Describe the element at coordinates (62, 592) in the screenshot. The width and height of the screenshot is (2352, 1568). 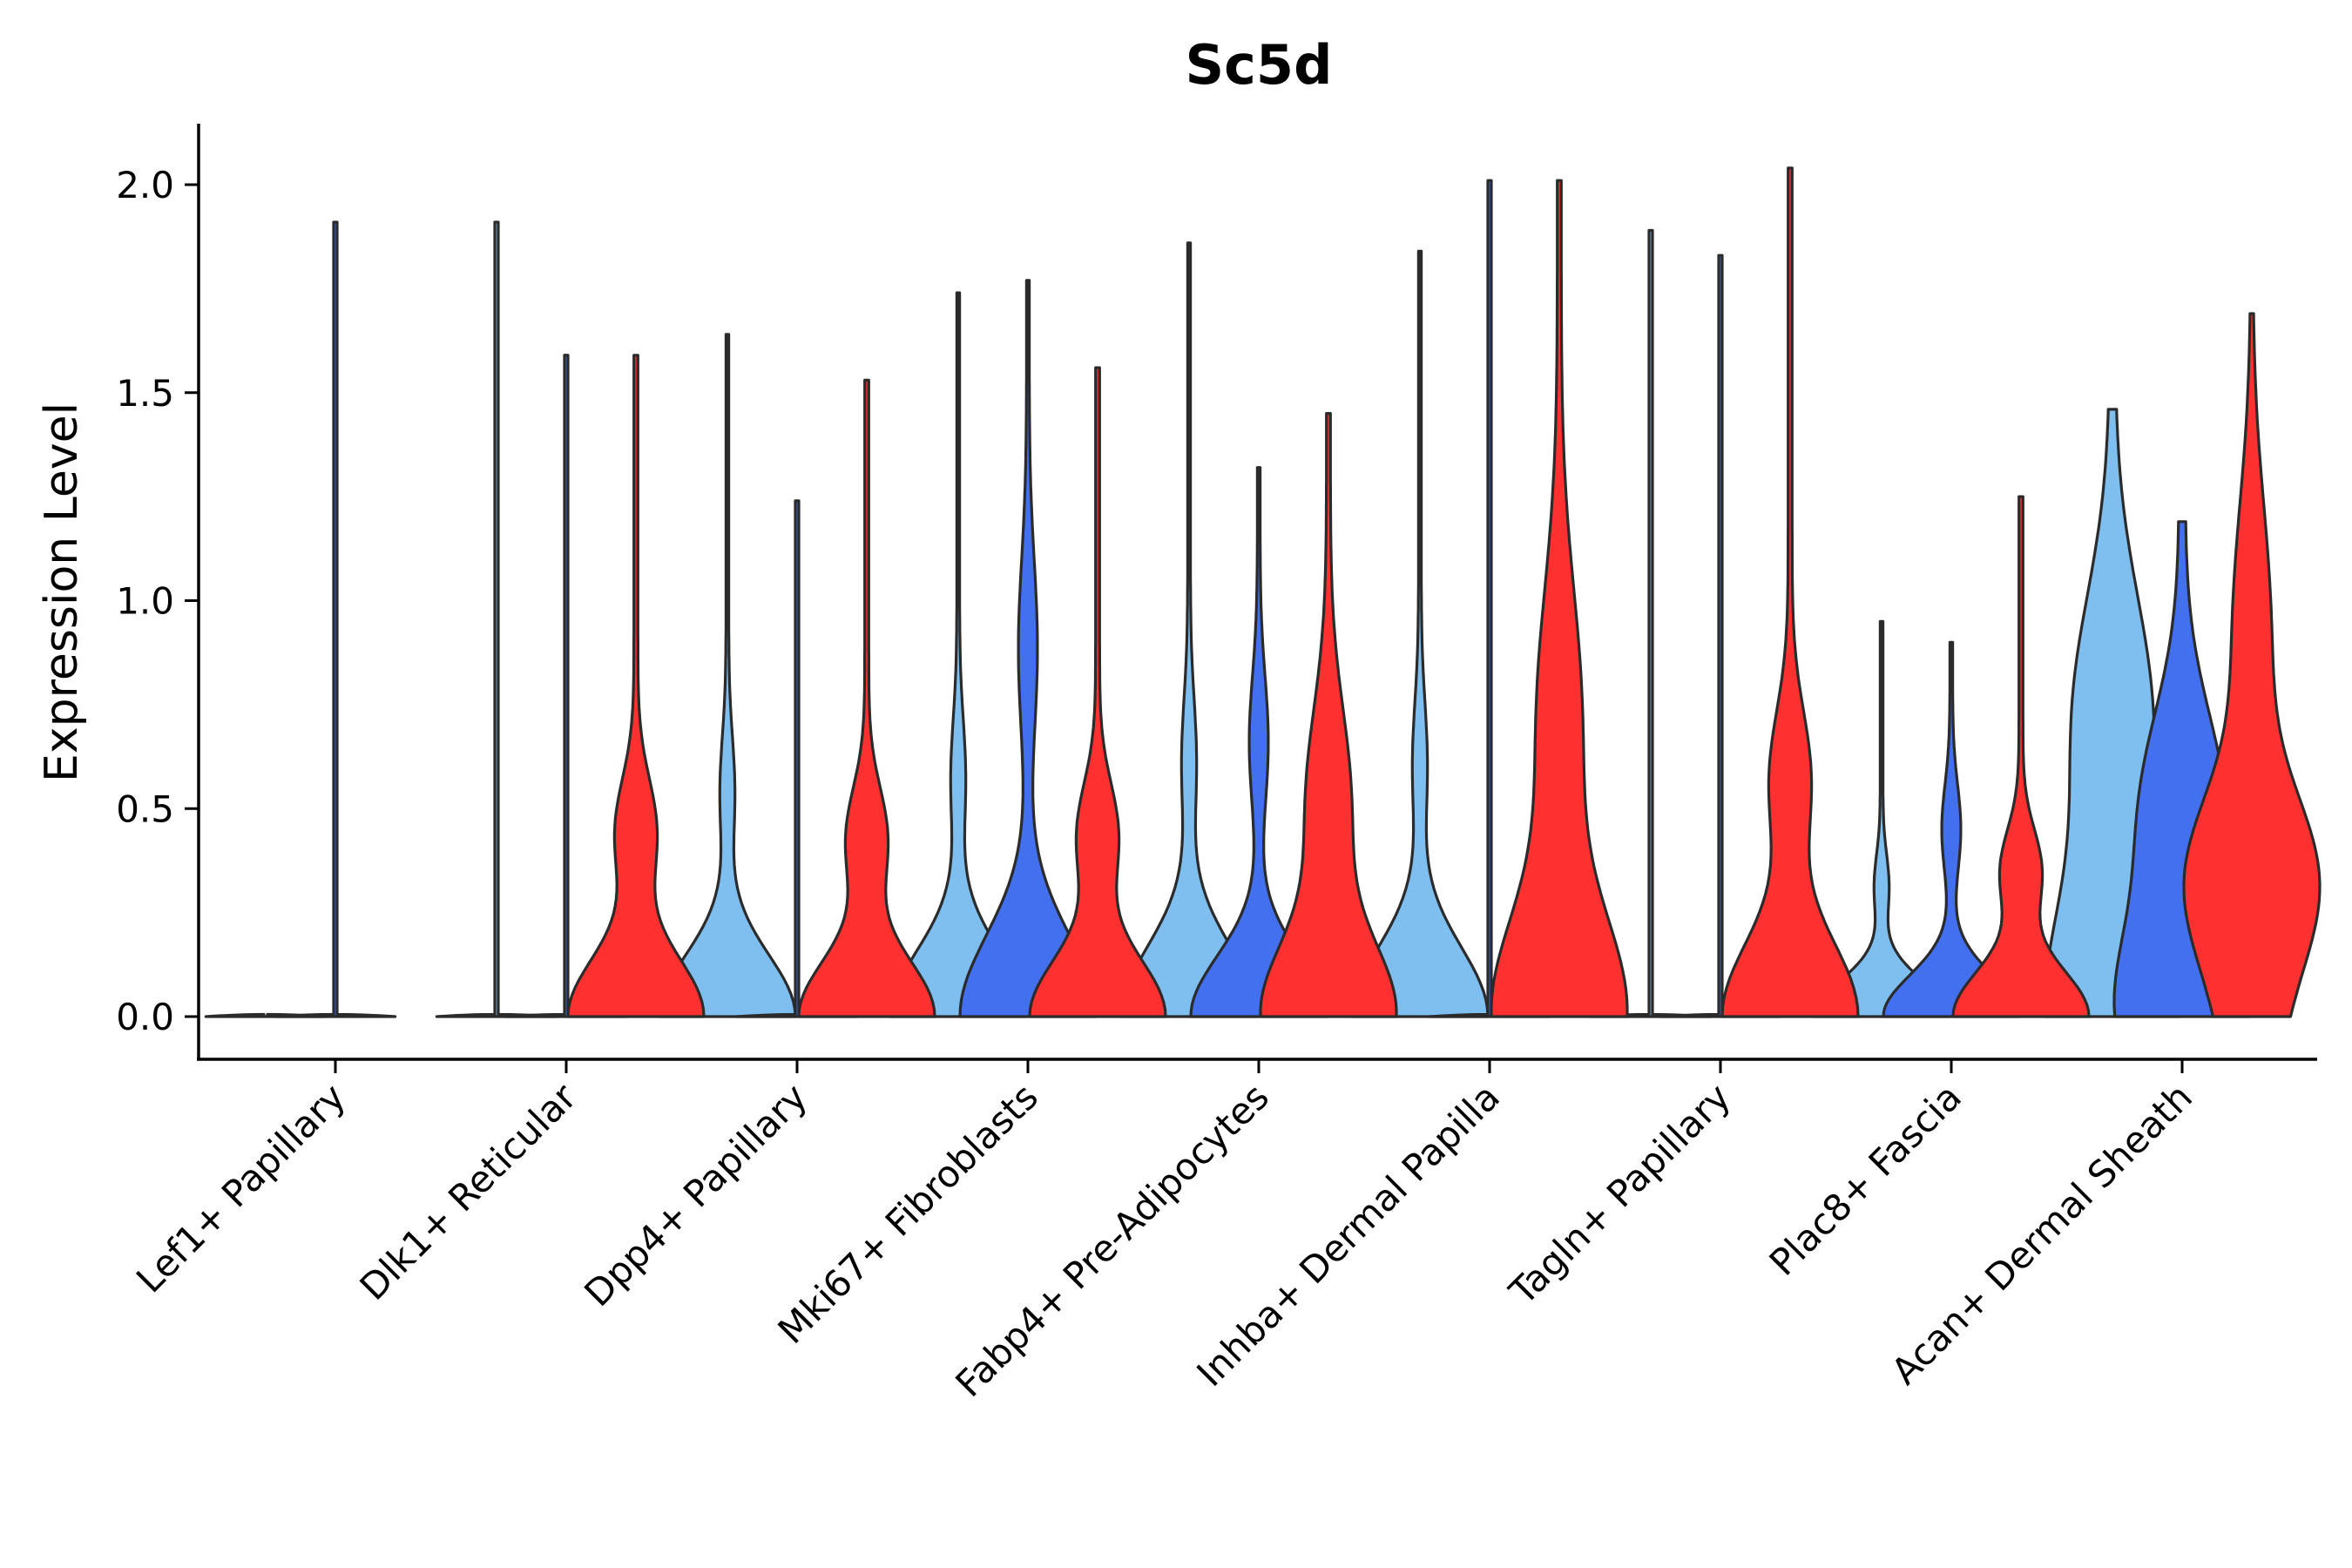
I see `y-axis-label: Expression Level` at that location.